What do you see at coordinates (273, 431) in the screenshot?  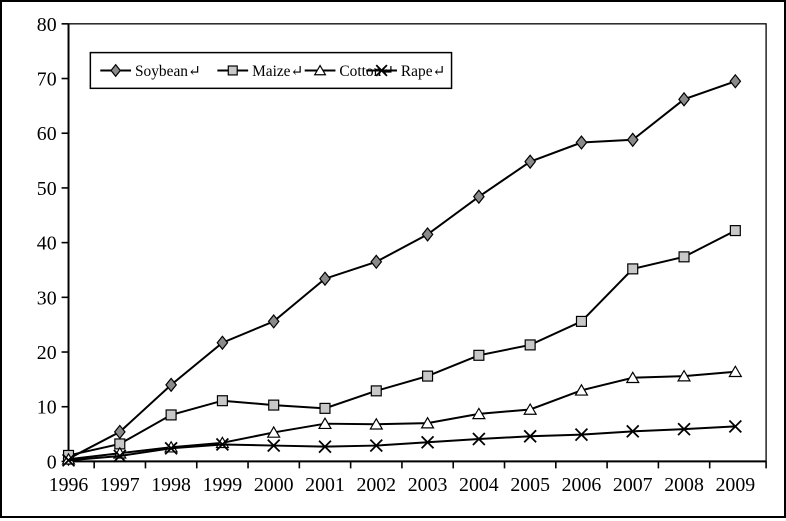 I see `marker-triangle-up-2000` at bounding box center [273, 431].